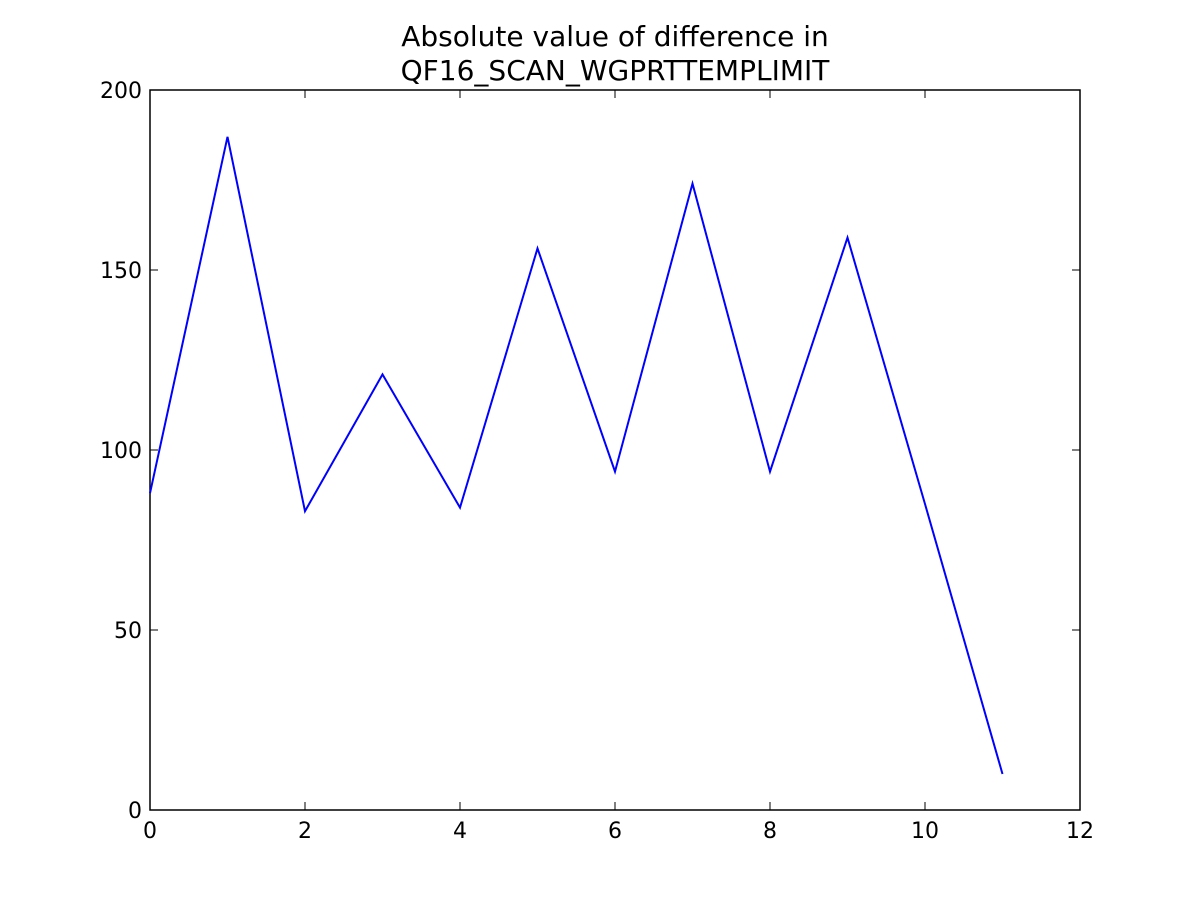  I want to click on x-tick-label: 8, so click(770, 831).